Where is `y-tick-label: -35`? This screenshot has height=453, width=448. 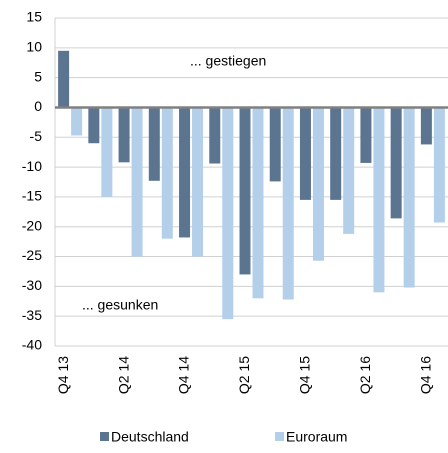 y-tick-label: -35 is located at coordinates (32, 315).